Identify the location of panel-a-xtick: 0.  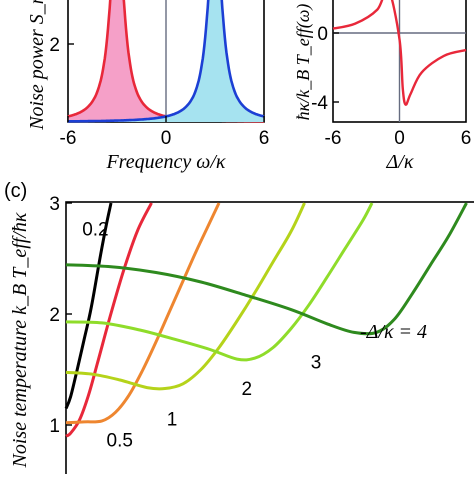
(166, 138).